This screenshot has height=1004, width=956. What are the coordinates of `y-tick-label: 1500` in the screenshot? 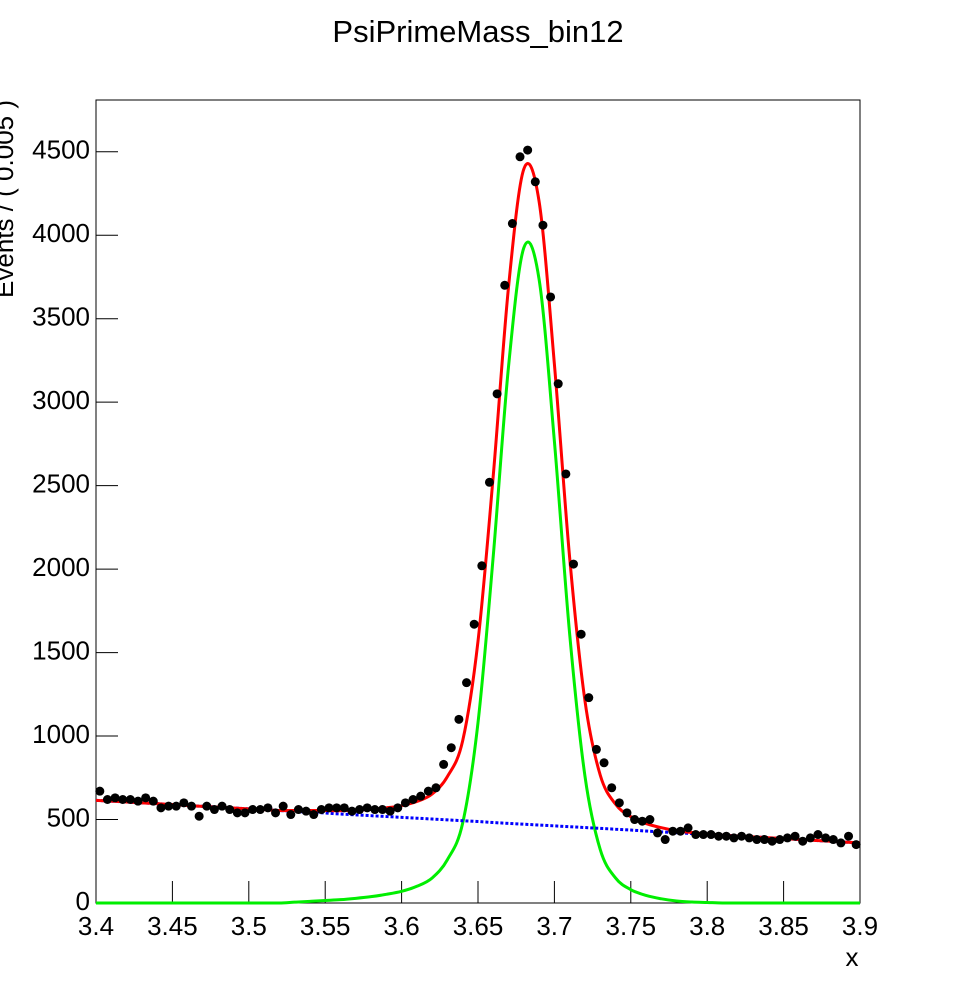 It's located at (61, 650).